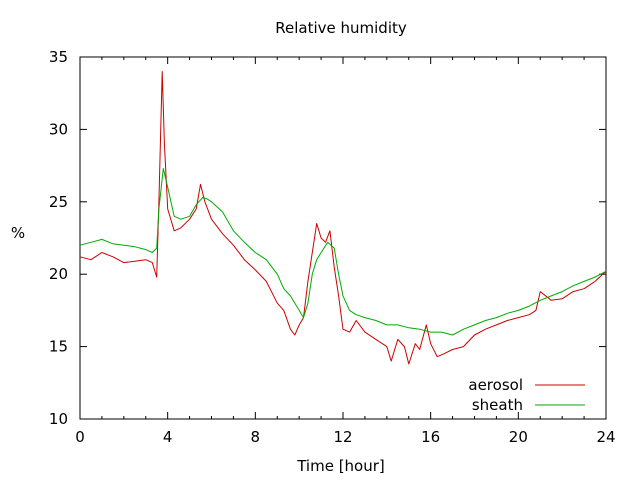 Image resolution: width=640 pixels, height=480 pixels. Describe the element at coordinates (342, 437) in the screenshot. I see `x-tick-label: 12` at that location.